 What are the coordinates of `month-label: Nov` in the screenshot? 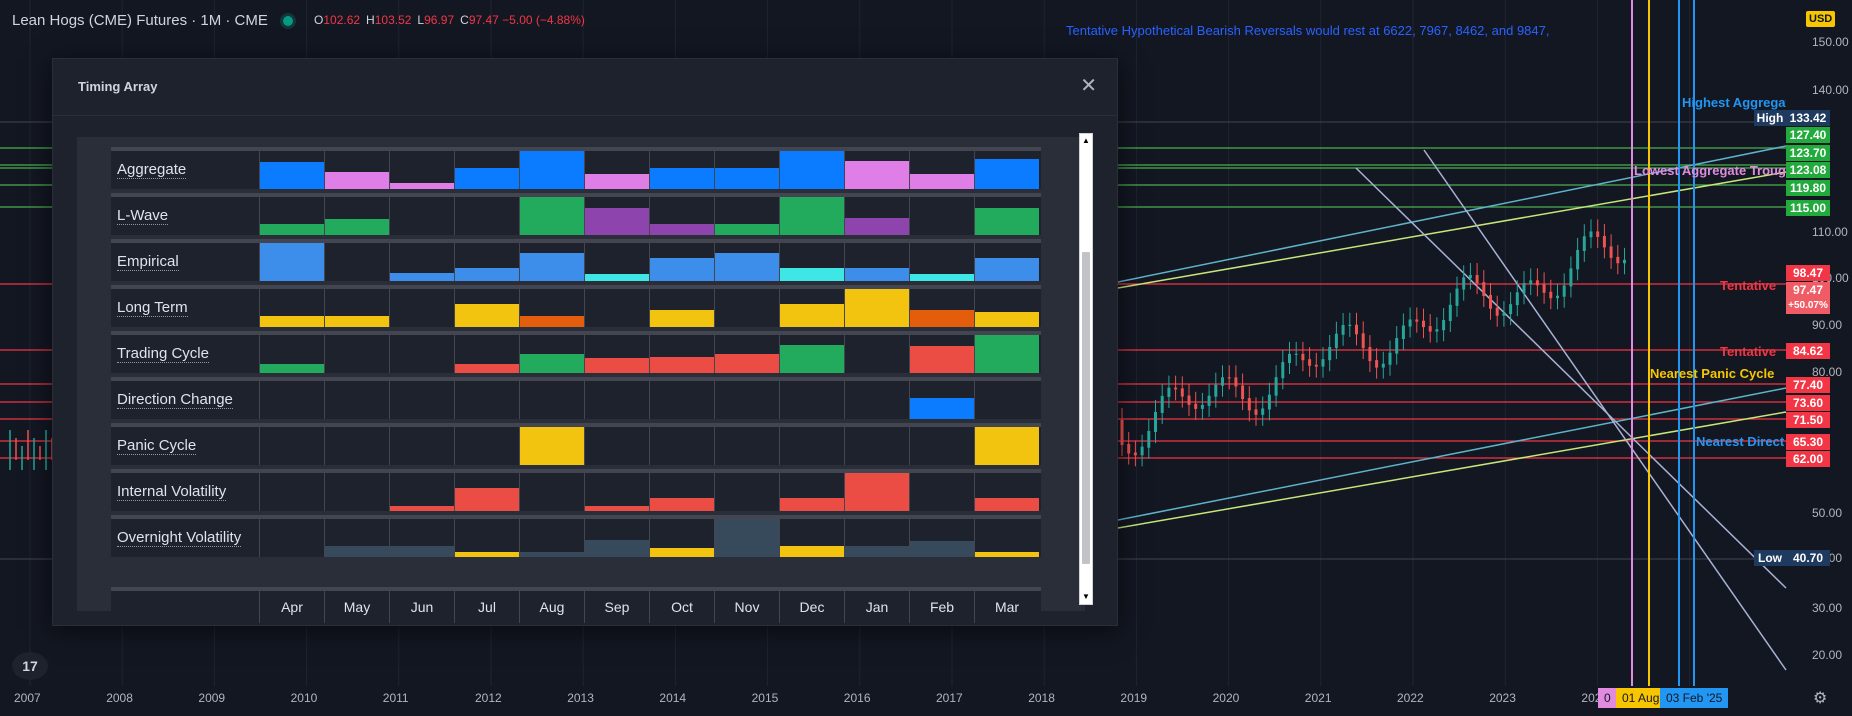 It's located at (746, 607).